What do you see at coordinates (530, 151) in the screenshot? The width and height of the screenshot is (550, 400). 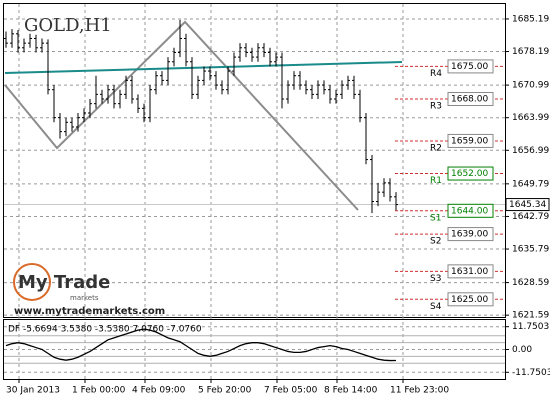 I see `y-tick-label: 1656.99` at bounding box center [530, 151].